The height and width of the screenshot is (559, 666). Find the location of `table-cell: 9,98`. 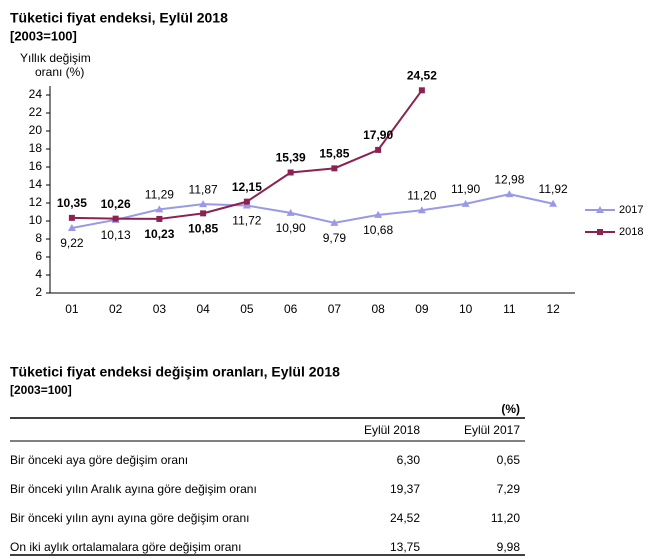

table-cell: 9,98 is located at coordinates (509, 547).